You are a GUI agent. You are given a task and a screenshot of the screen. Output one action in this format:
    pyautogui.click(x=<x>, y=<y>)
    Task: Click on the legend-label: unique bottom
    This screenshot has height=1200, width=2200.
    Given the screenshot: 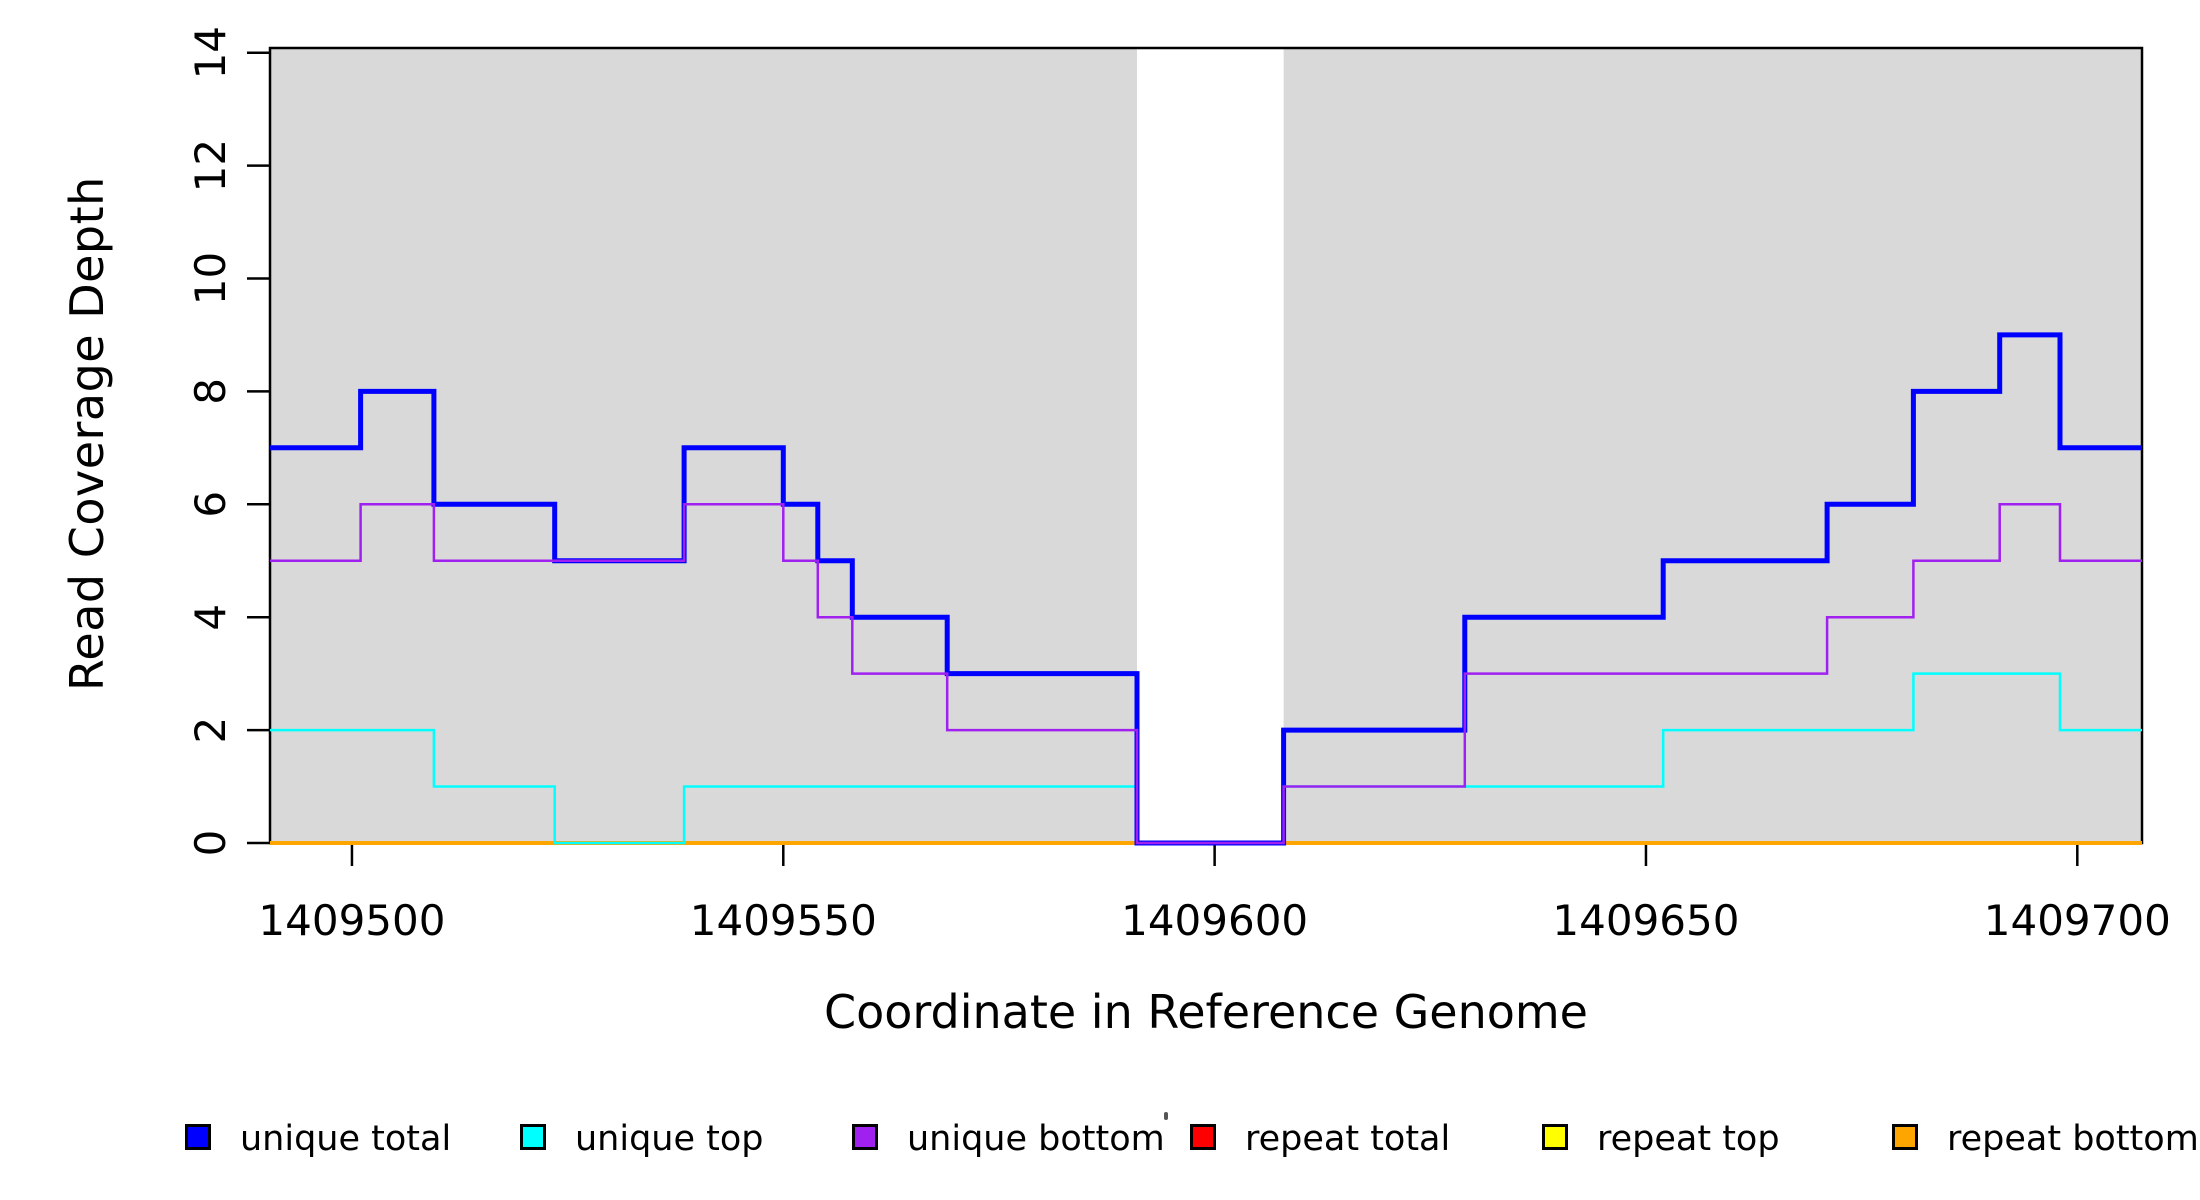 What is the action you would take?
    pyautogui.click(x=1036, y=1139)
    